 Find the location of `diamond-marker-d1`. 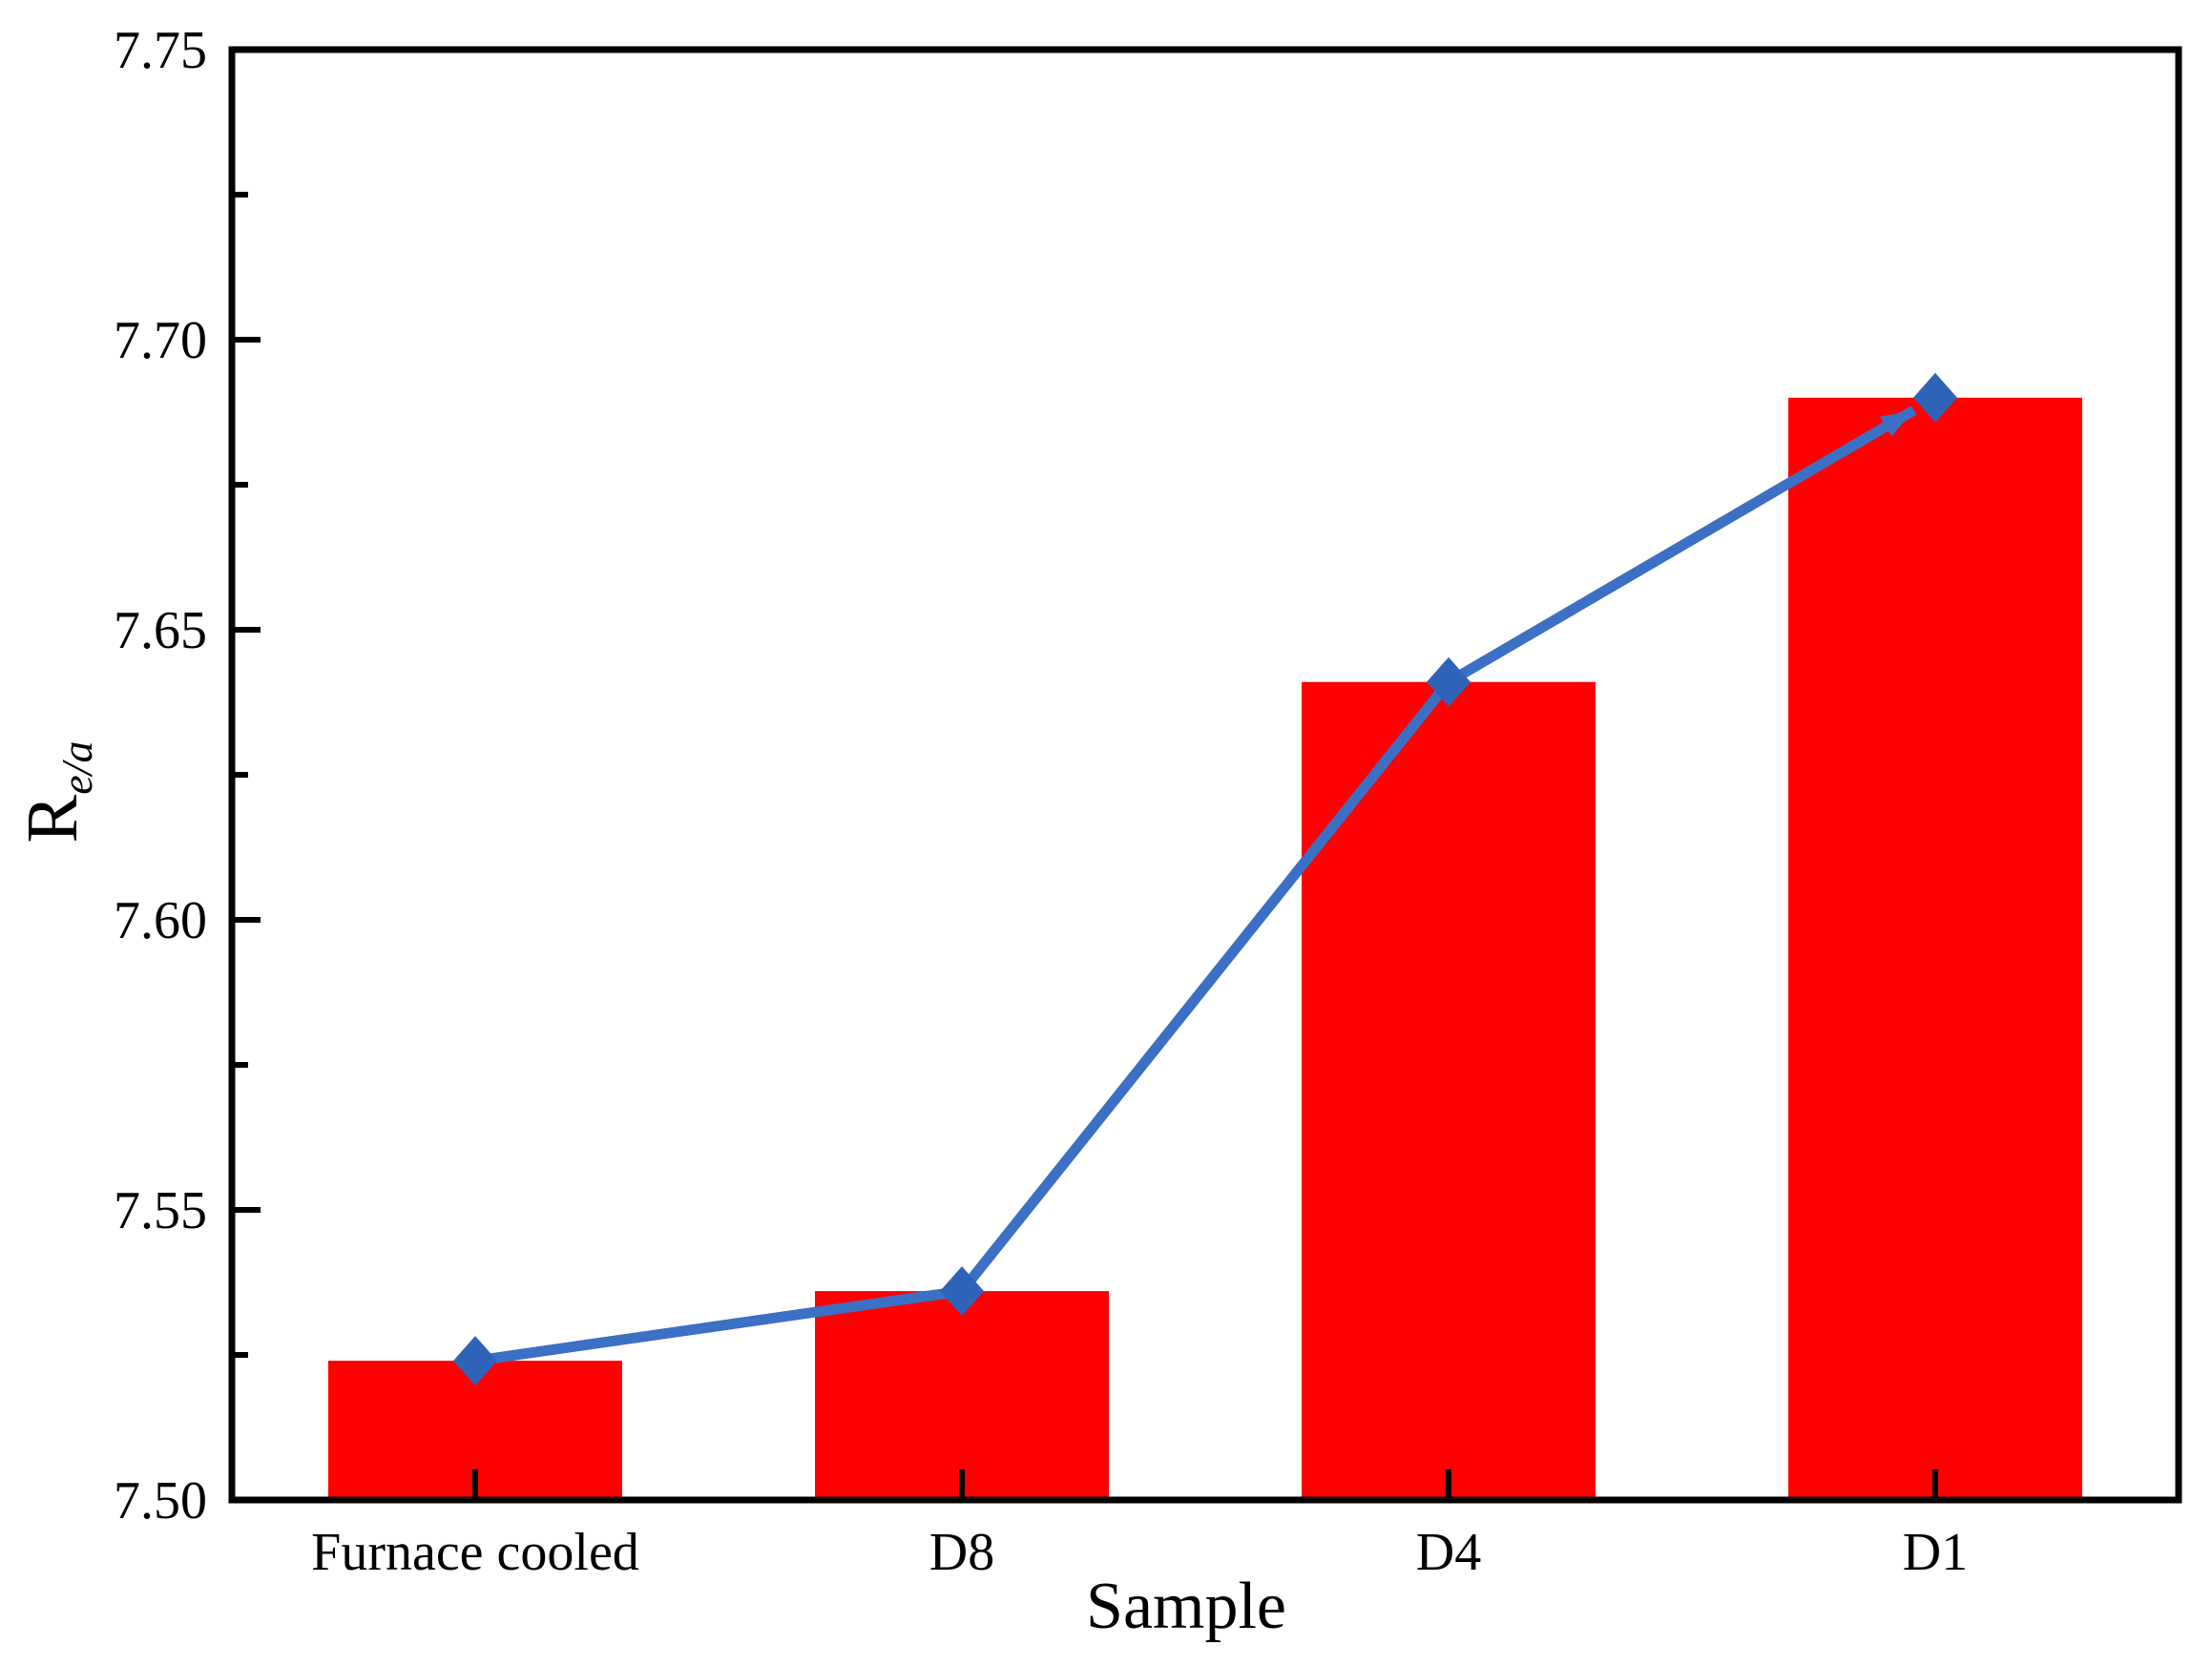

diamond-marker-d1 is located at coordinates (1935, 398).